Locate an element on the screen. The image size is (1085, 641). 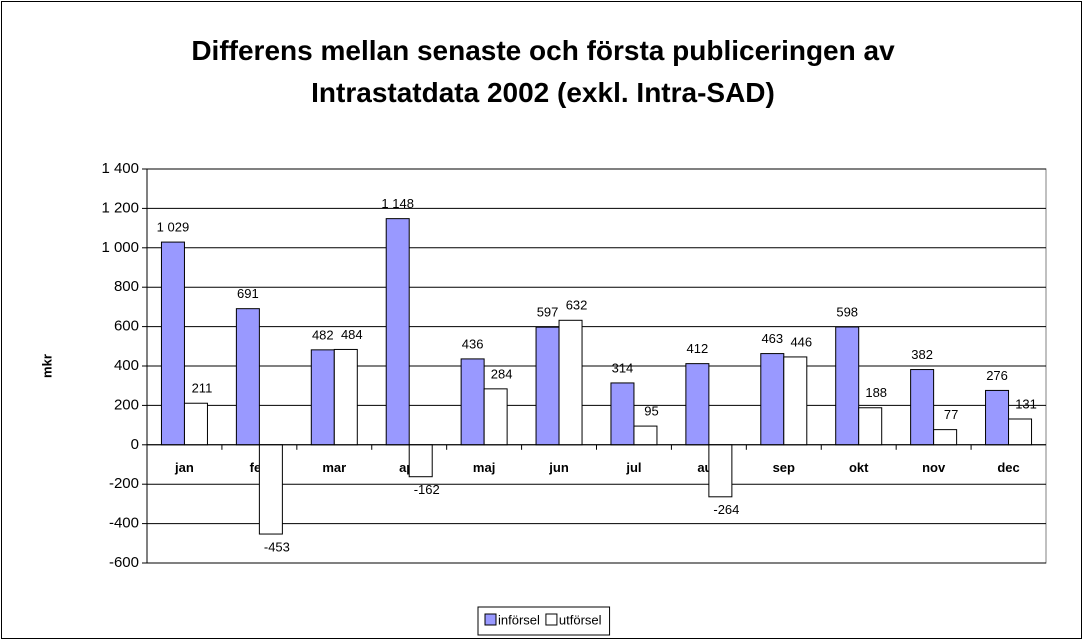
x-tick-label: jun is located at coordinates (558, 467).